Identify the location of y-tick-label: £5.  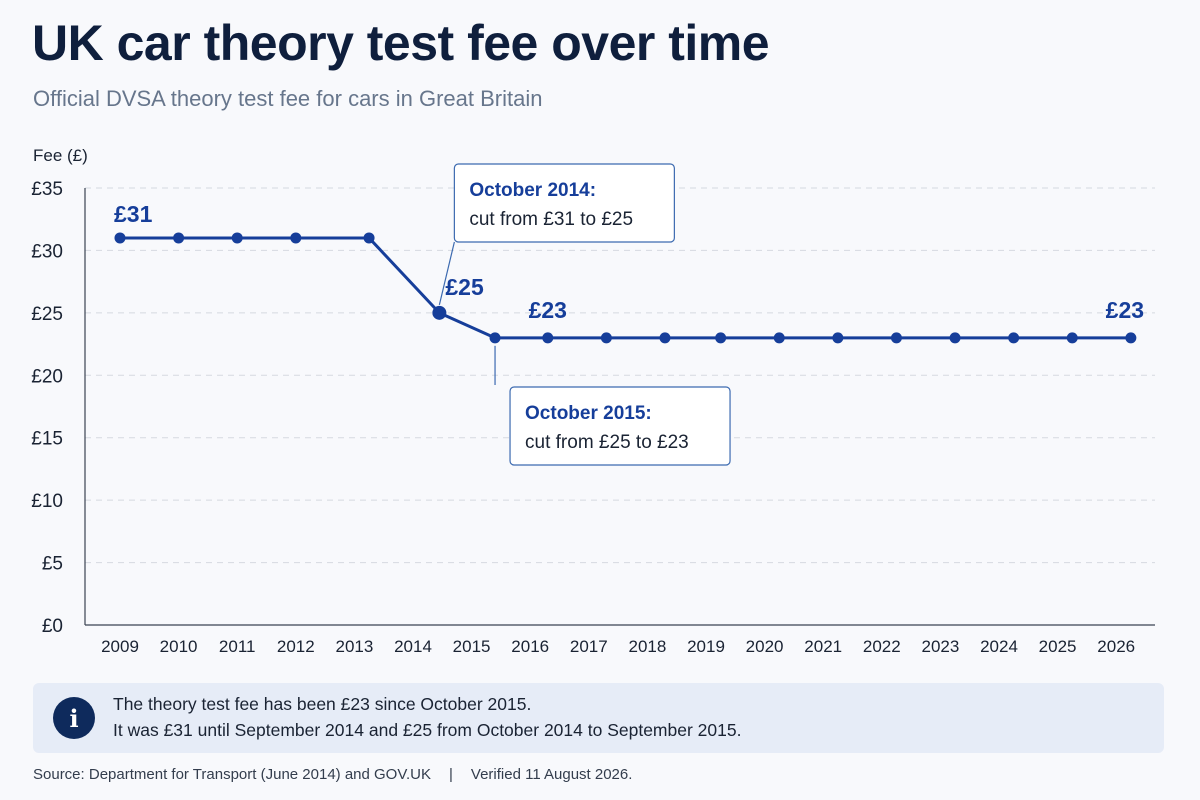
(52, 564).